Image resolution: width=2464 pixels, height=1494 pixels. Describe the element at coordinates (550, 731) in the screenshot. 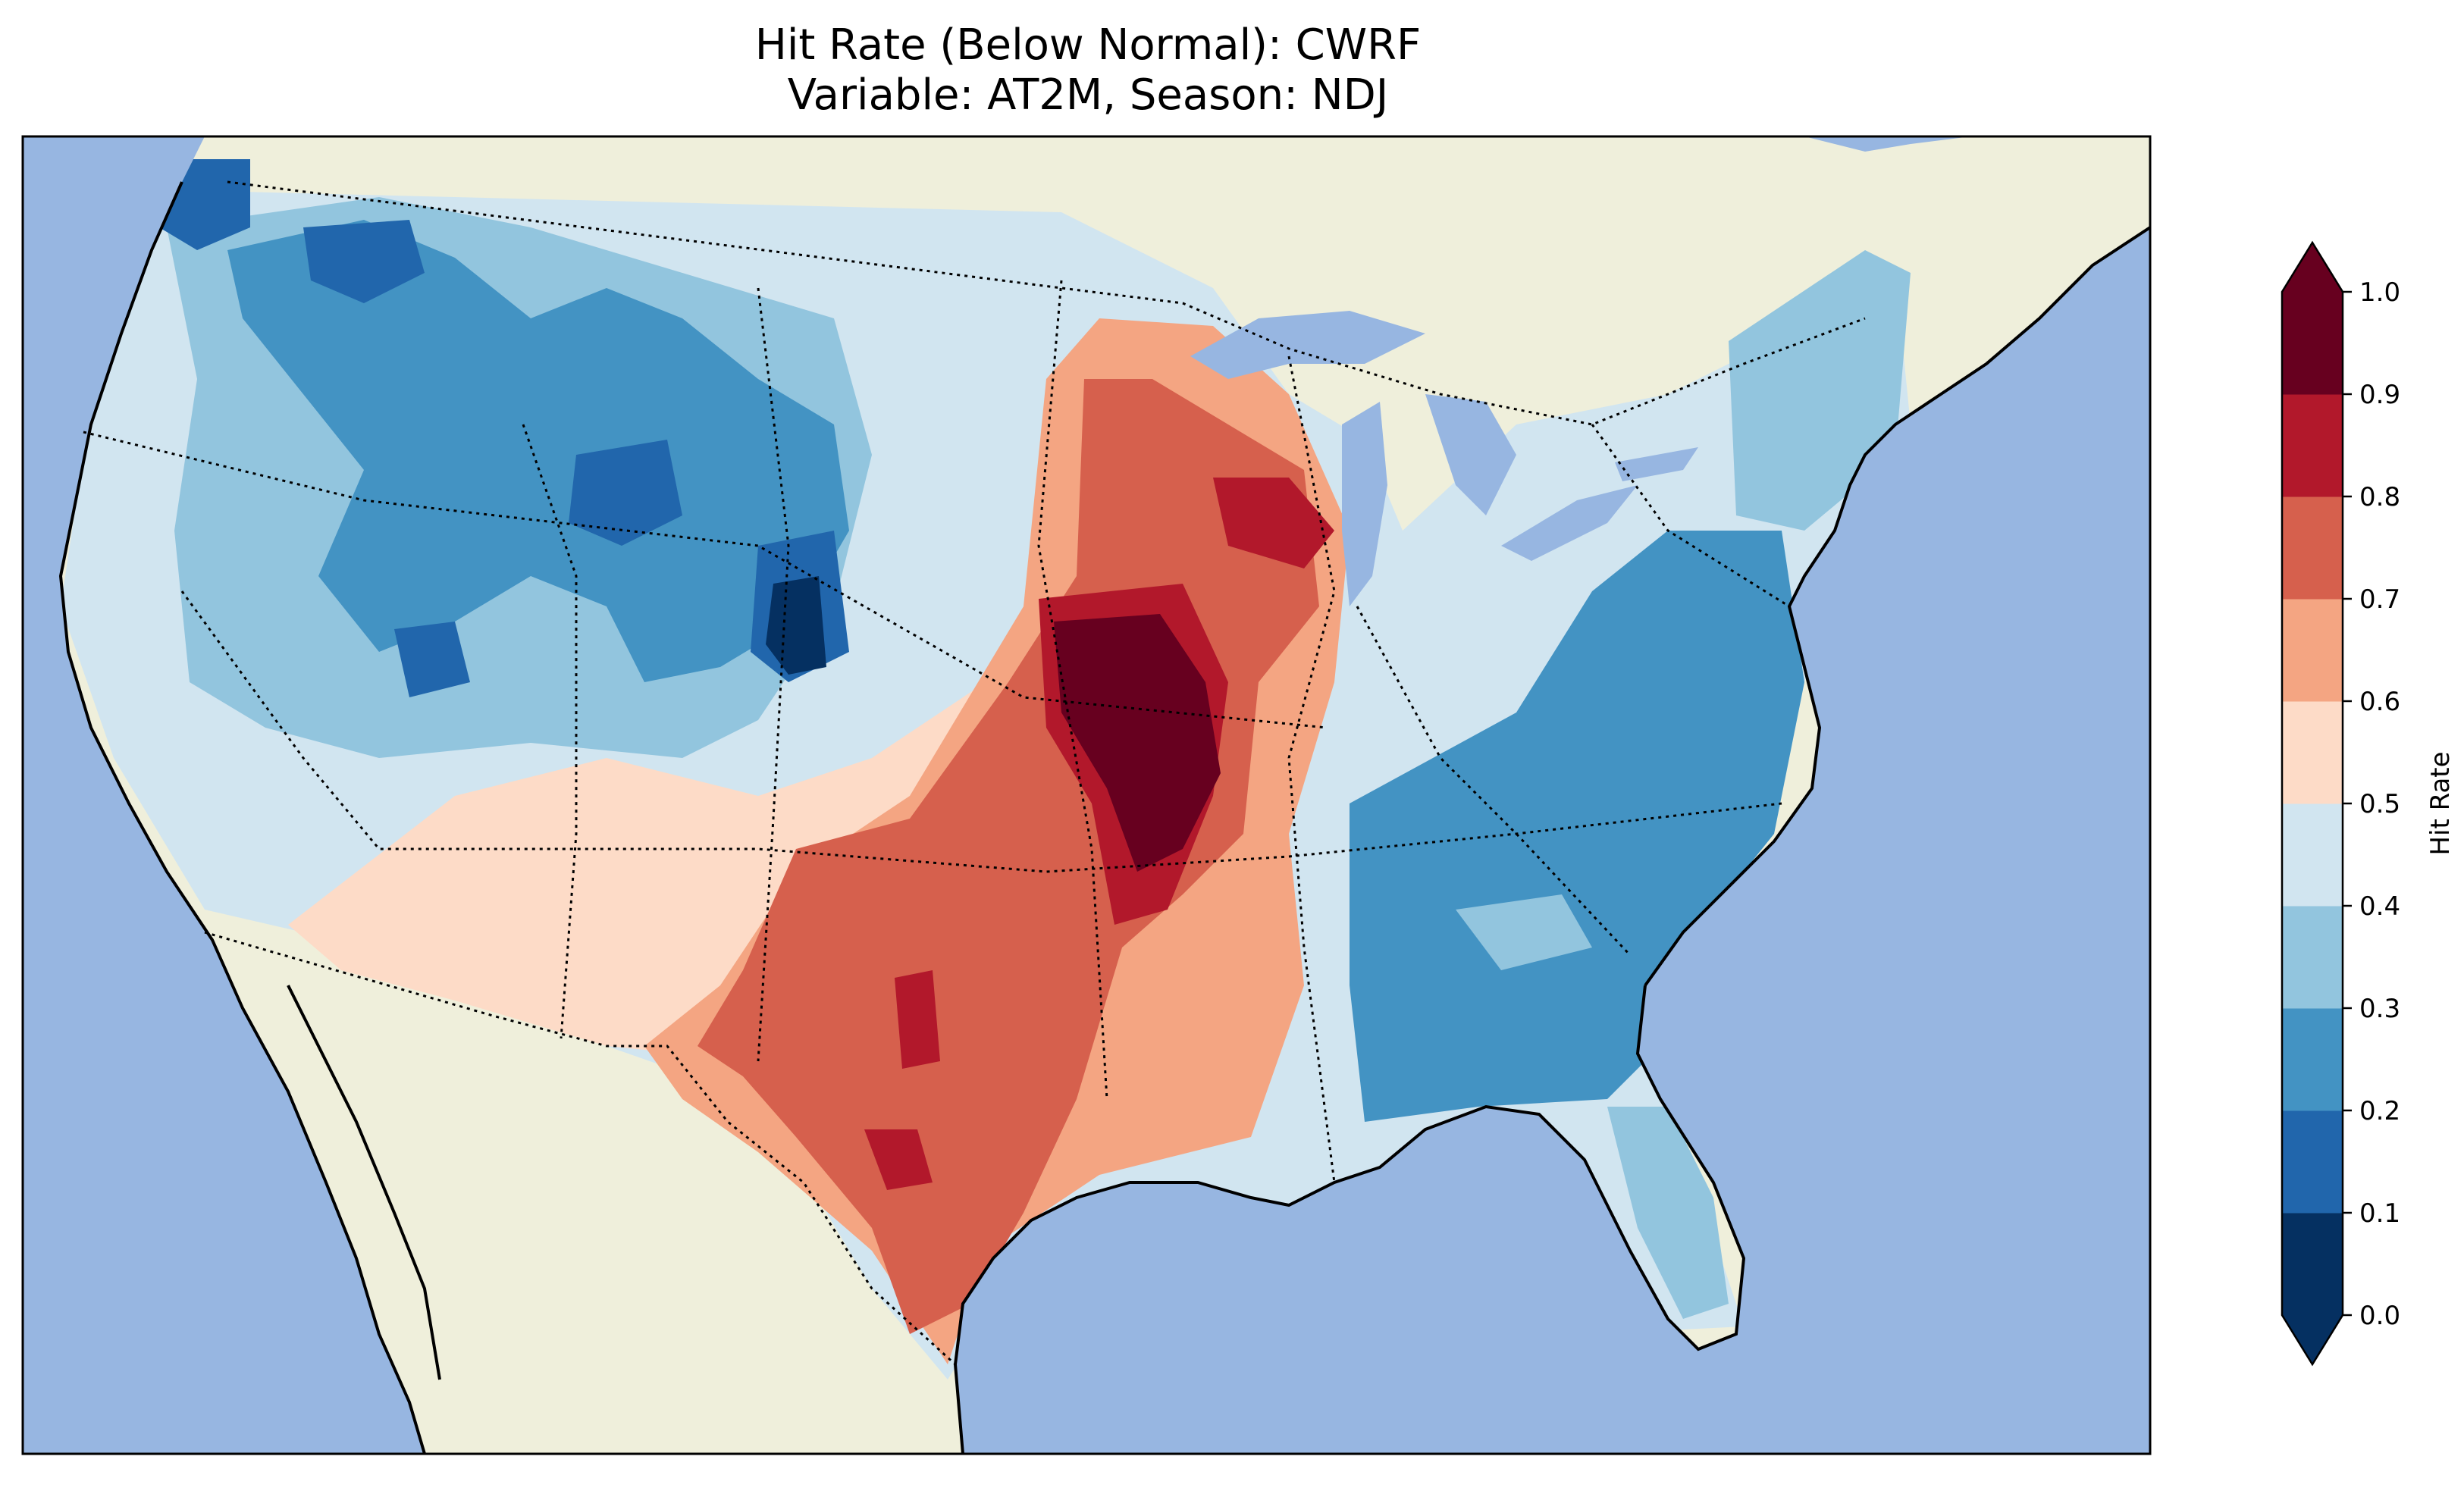

I see `state-border-central` at that location.